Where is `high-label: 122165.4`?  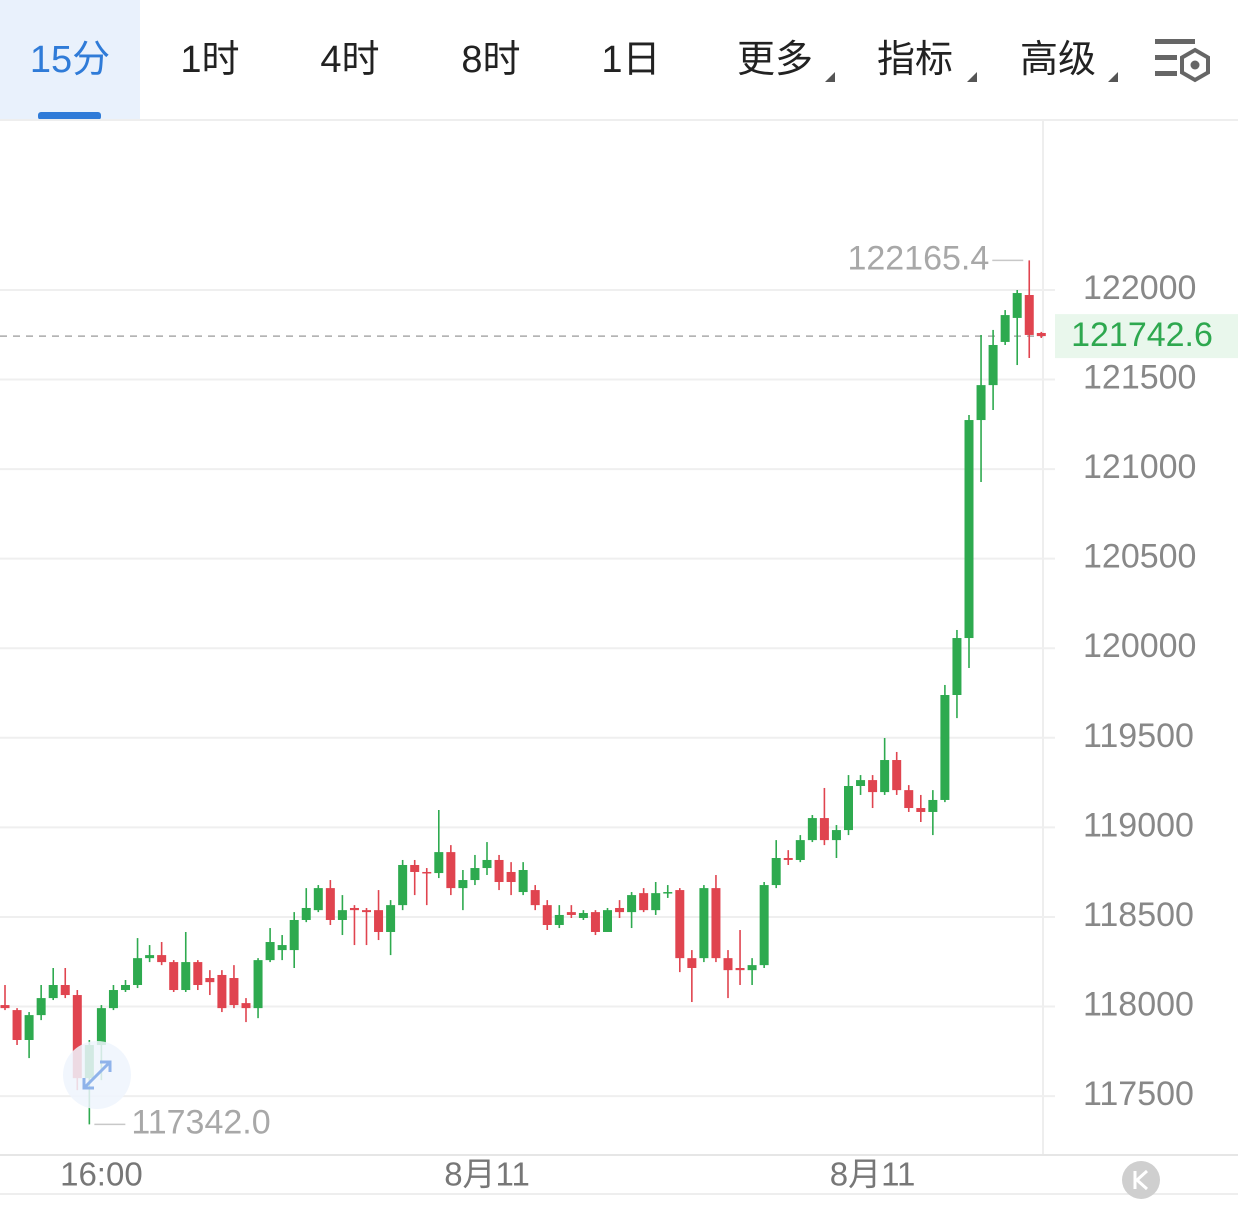 high-label: 122165.4 is located at coordinates (918, 258).